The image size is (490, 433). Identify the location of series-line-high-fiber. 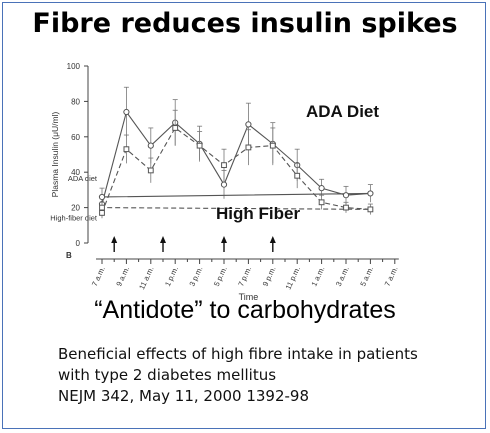
(236, 170).